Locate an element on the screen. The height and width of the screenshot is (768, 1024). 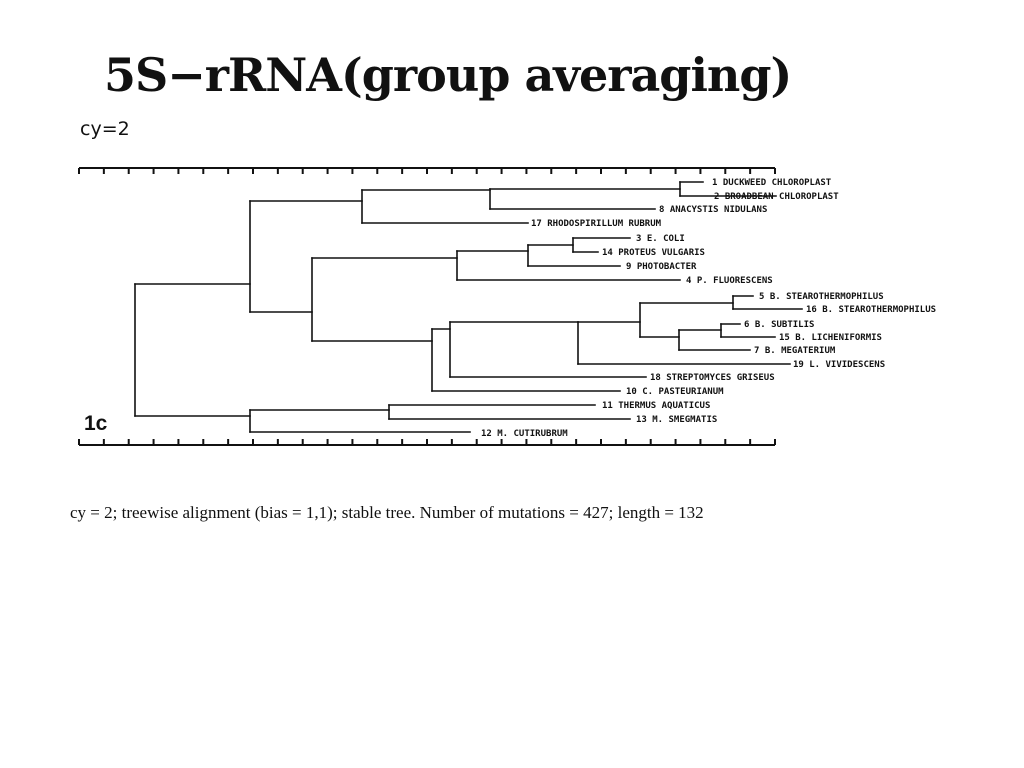
leaf-label: 13 M. SMEGMATIS is located at coordinates (676, 420).